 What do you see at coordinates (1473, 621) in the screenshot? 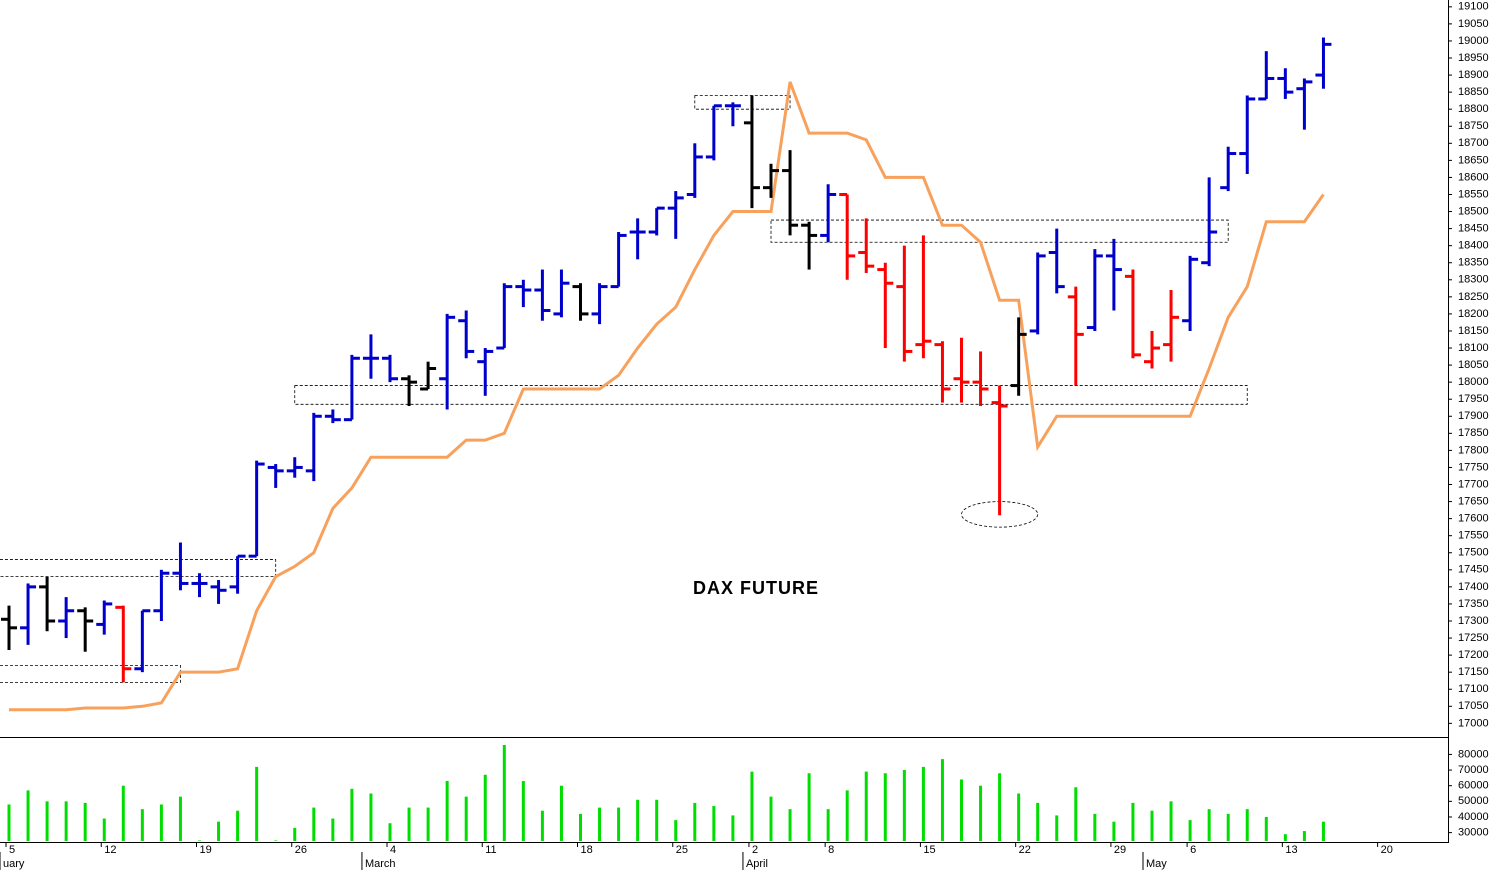
I see `y-tick-label: 17300` at bounding box center [1473, 621].